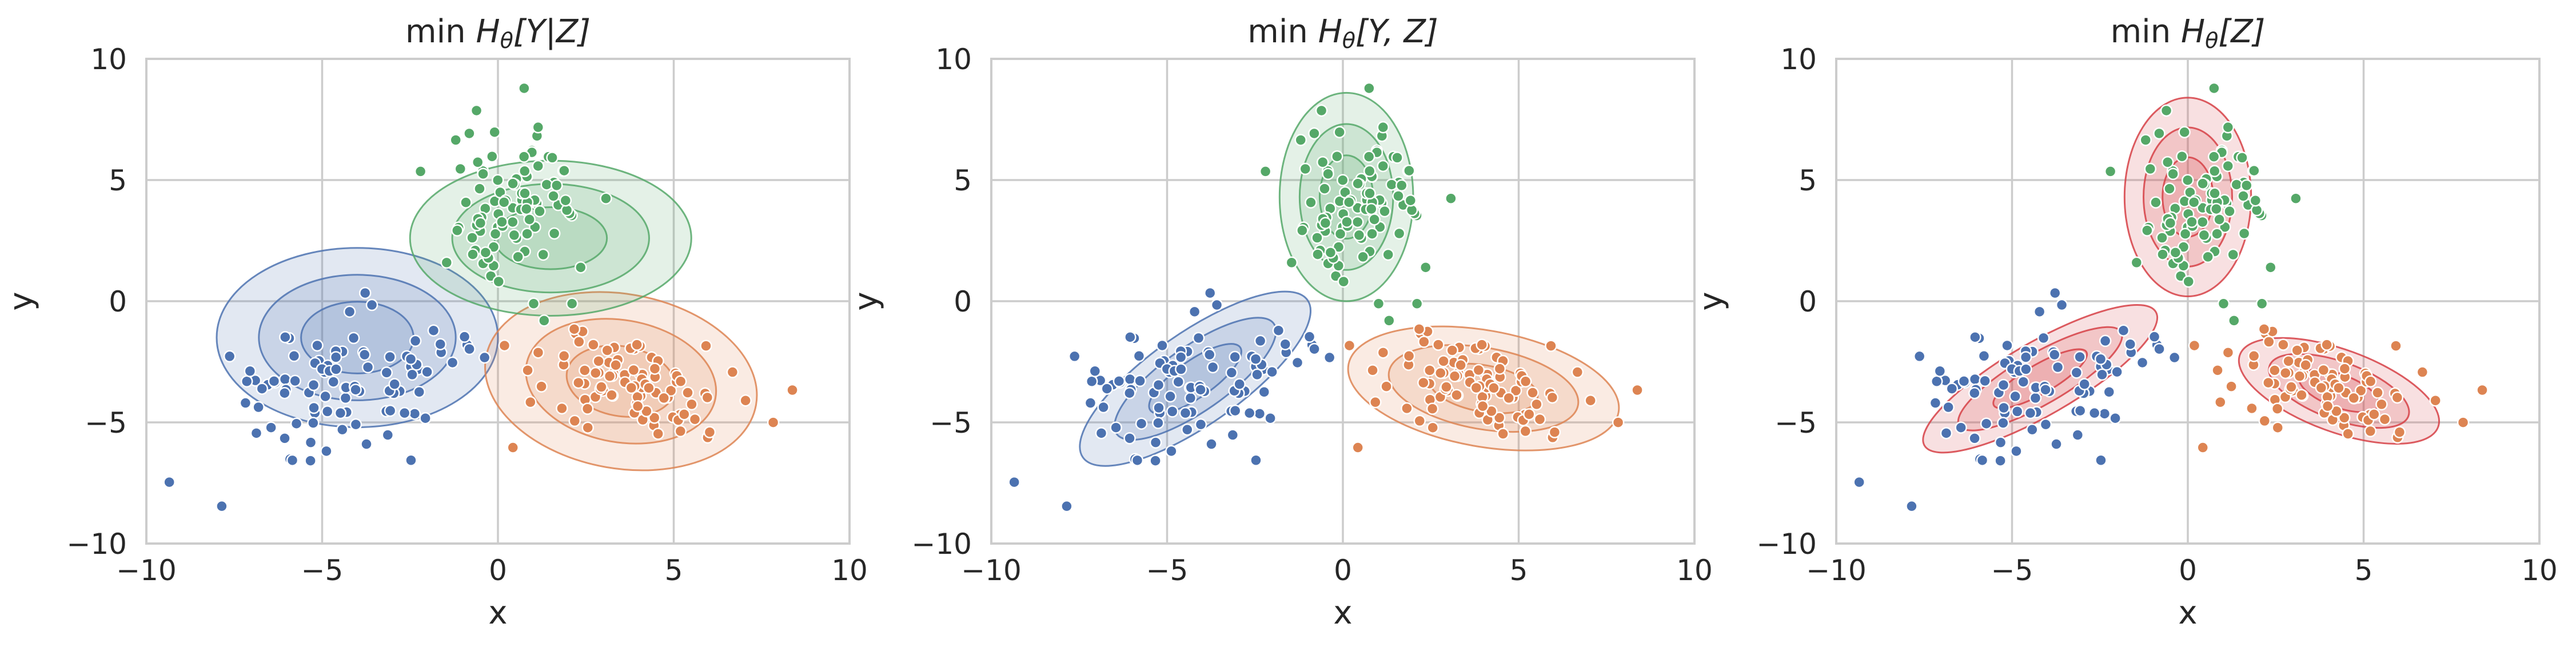  Describe the element at coordinates (118, 301) in the screenshot. I see `y-tick-label: 0` at that location.